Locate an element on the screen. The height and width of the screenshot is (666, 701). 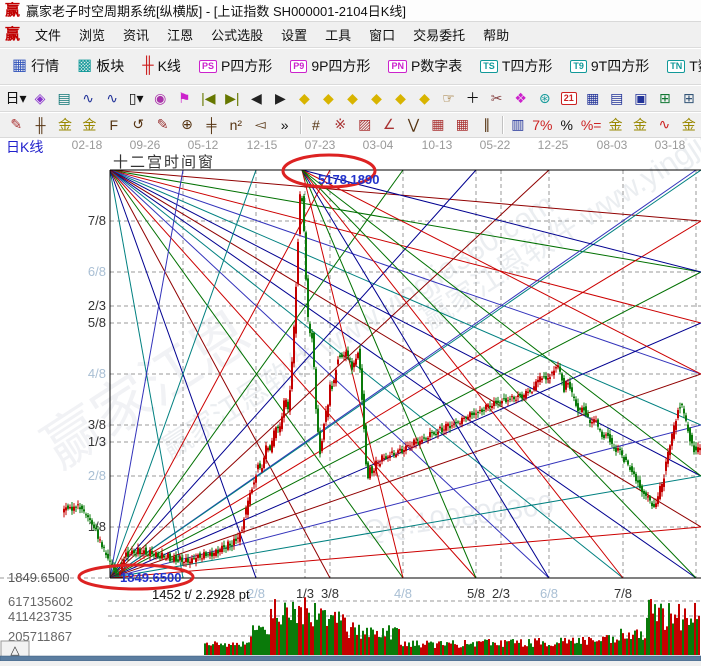
diamond-up-icon: ◆ is located at coordinates (352, 97).